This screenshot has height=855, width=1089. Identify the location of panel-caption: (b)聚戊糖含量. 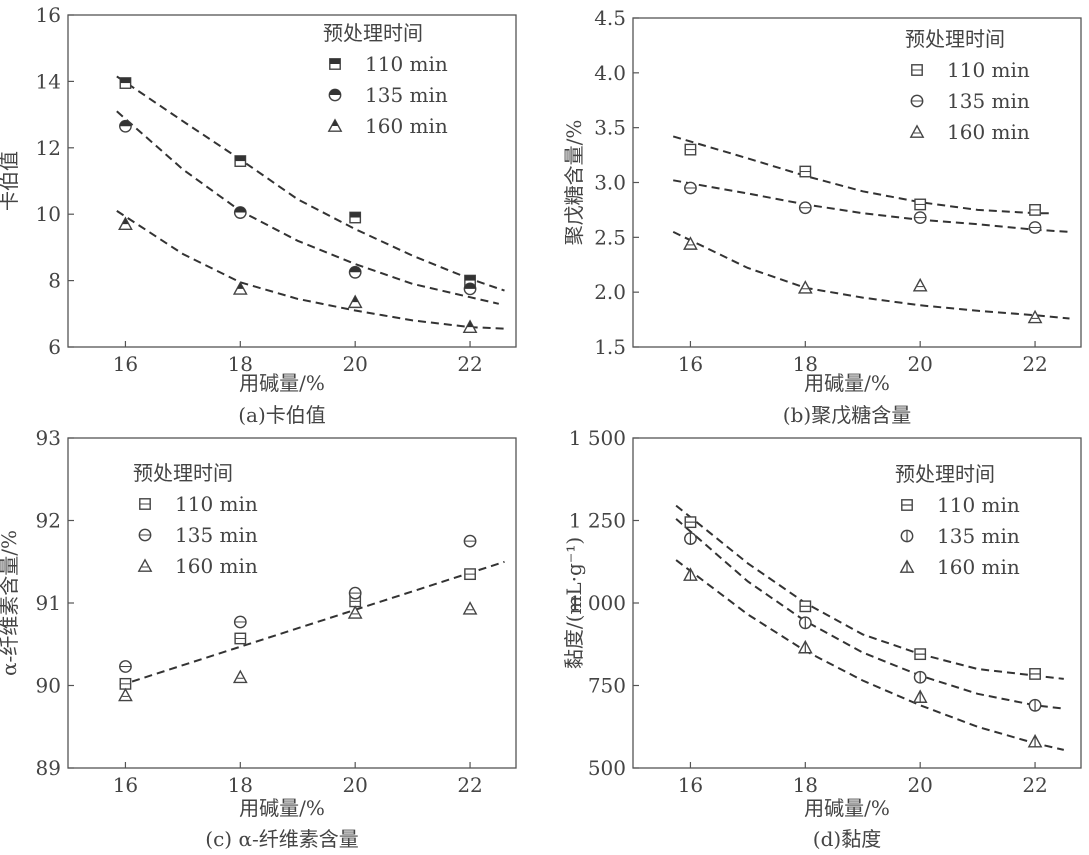
(847, 415).